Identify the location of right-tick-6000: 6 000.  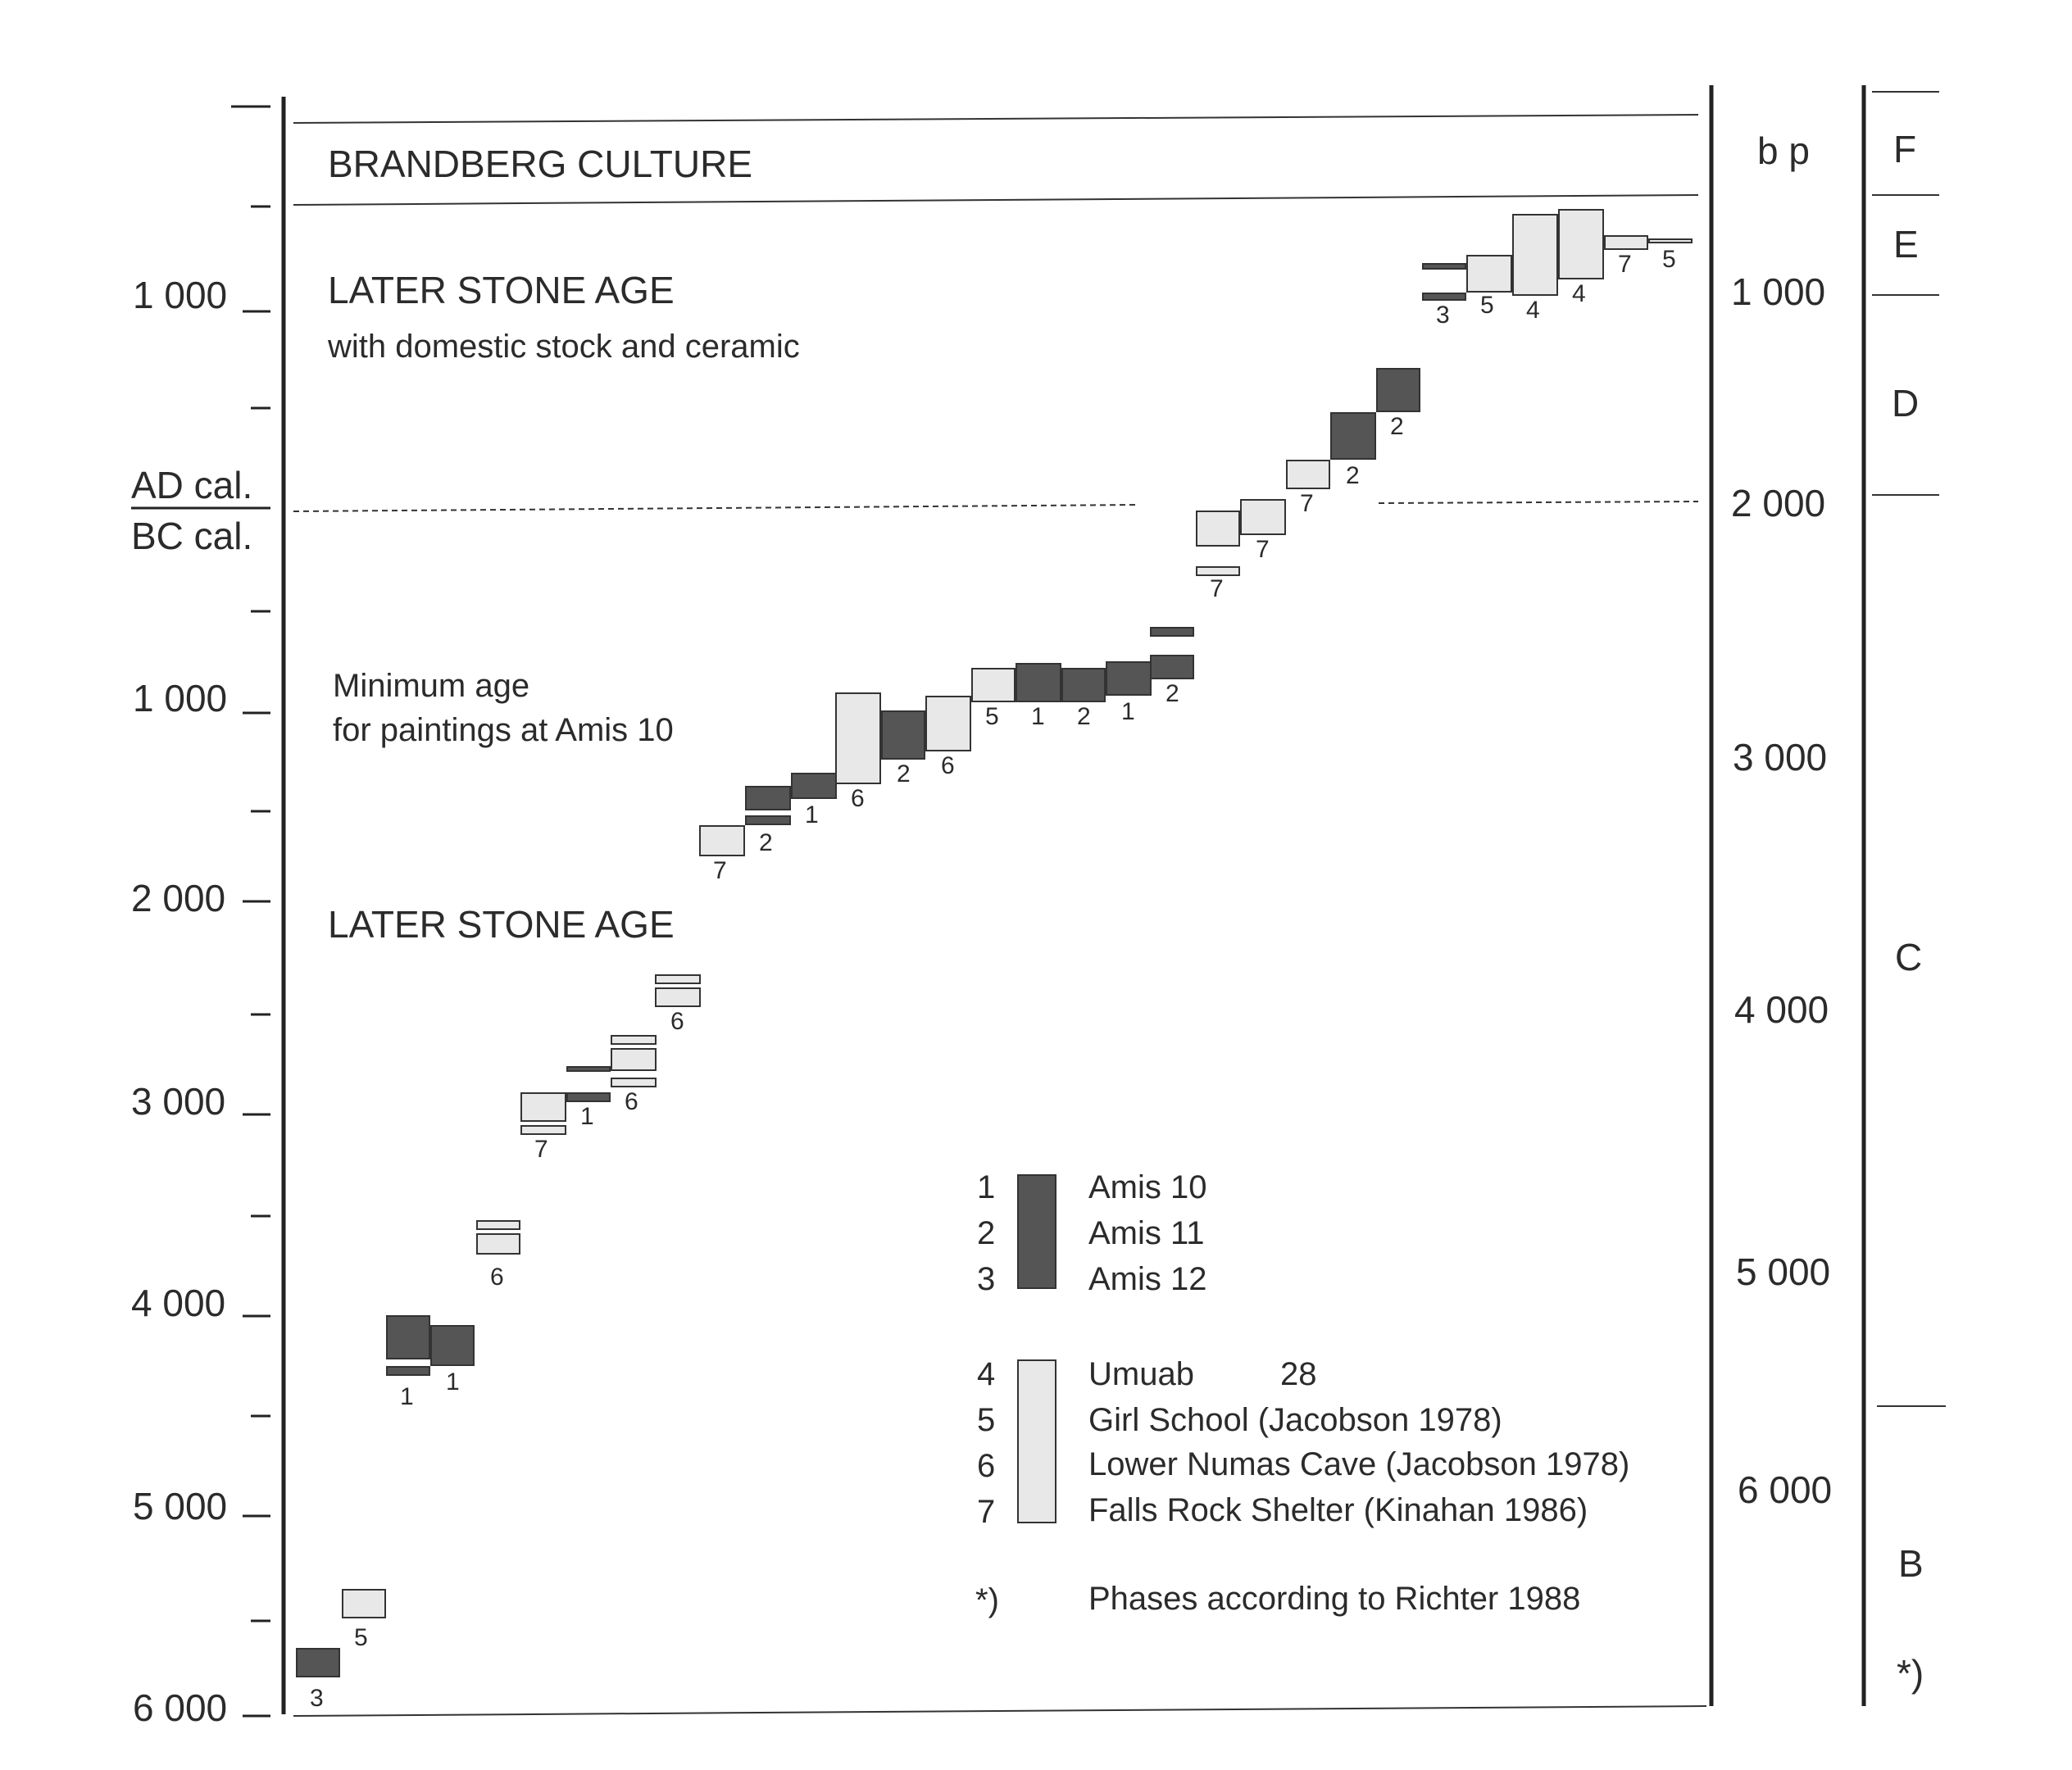
(1785, 1489).